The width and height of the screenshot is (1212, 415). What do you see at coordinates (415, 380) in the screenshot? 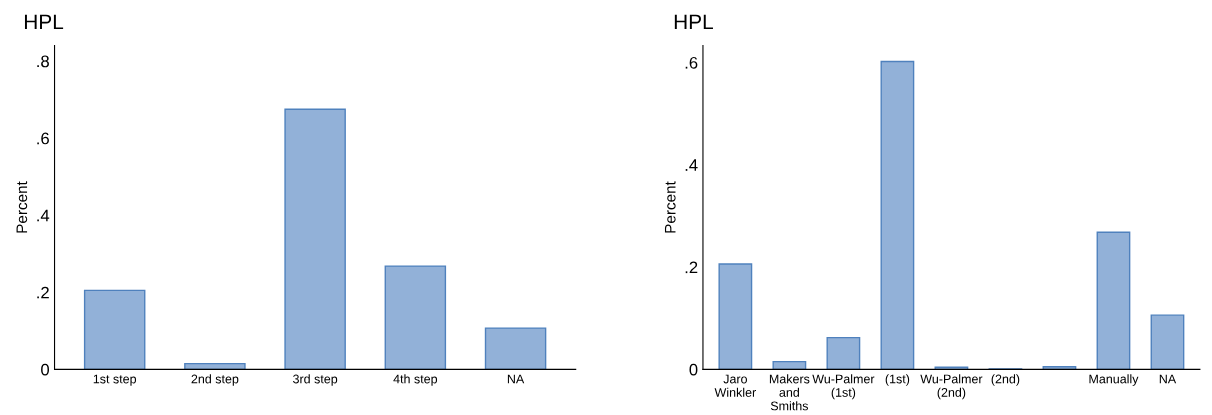
I see `x-tick-label: 4th step` at bounding box center [415, 380].